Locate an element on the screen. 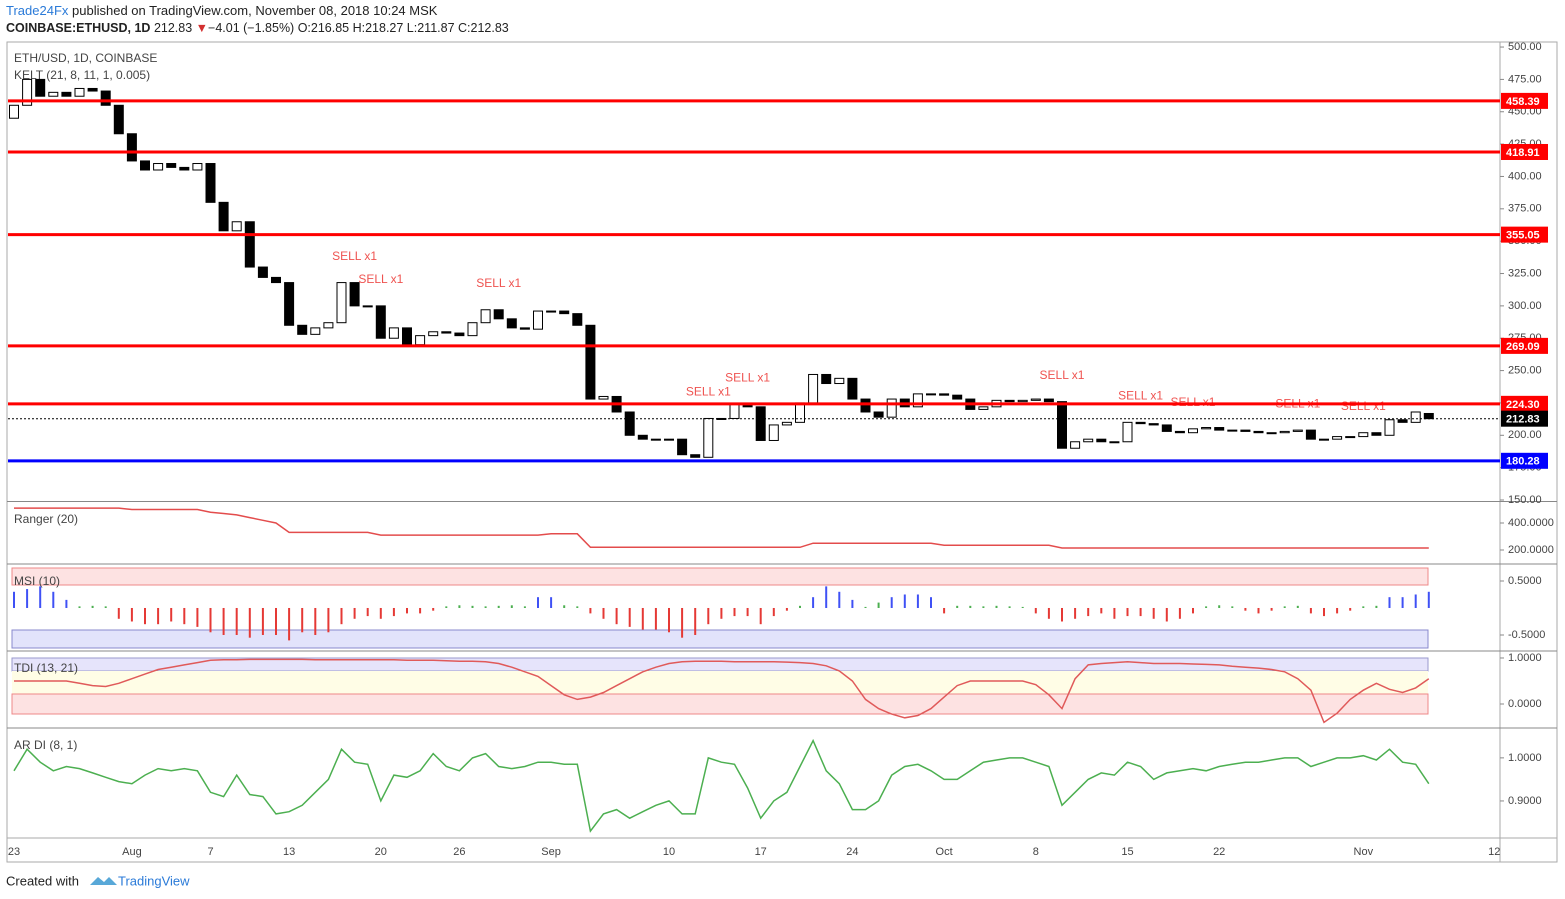  level-label: 224.30 is located at coordinates (1523, 405).